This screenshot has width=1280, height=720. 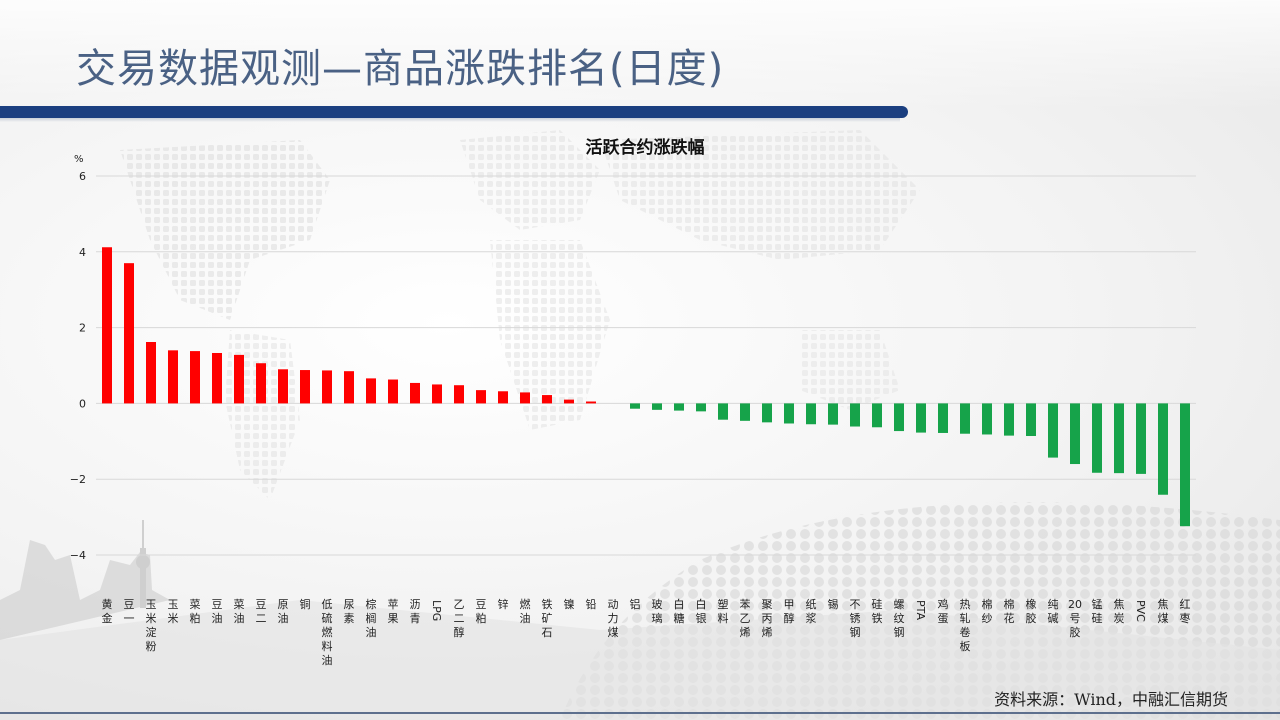 I want to click on x-tick-label: 尿素, so click(x=349, y=611).